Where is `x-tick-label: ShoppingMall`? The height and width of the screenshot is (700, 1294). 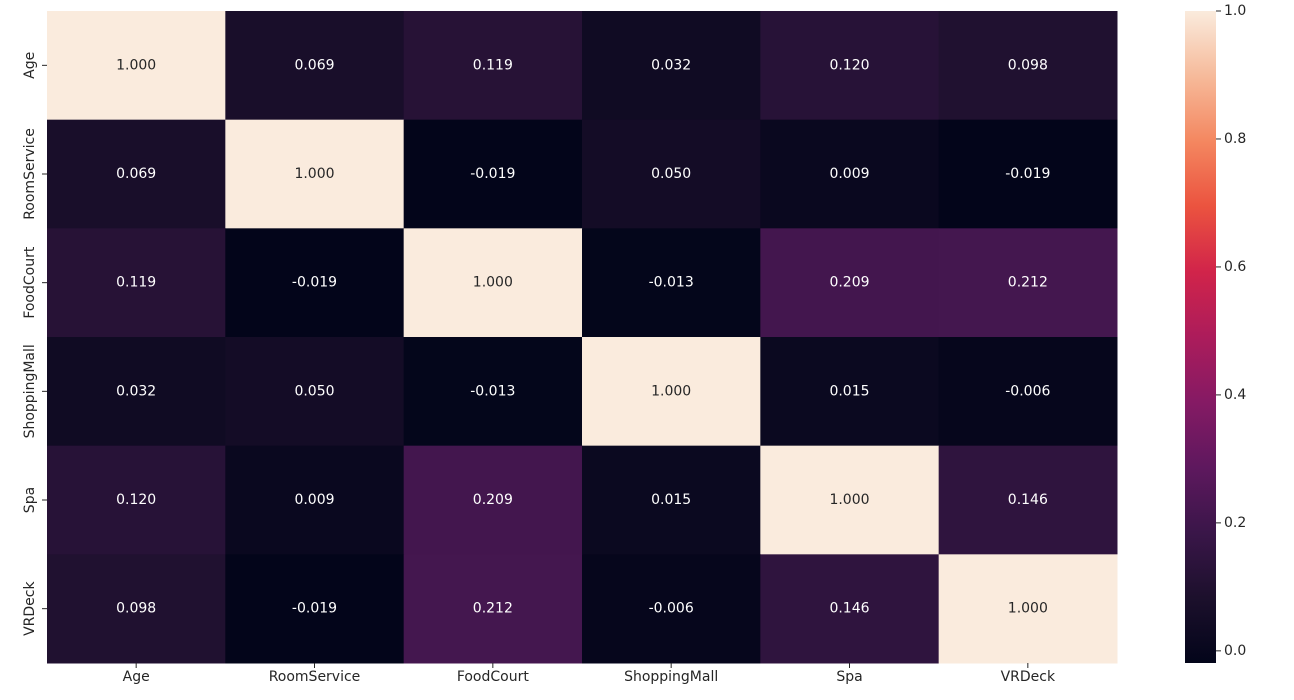 x-tick-label: ShoppingMall is located at coordinates (671, 677).